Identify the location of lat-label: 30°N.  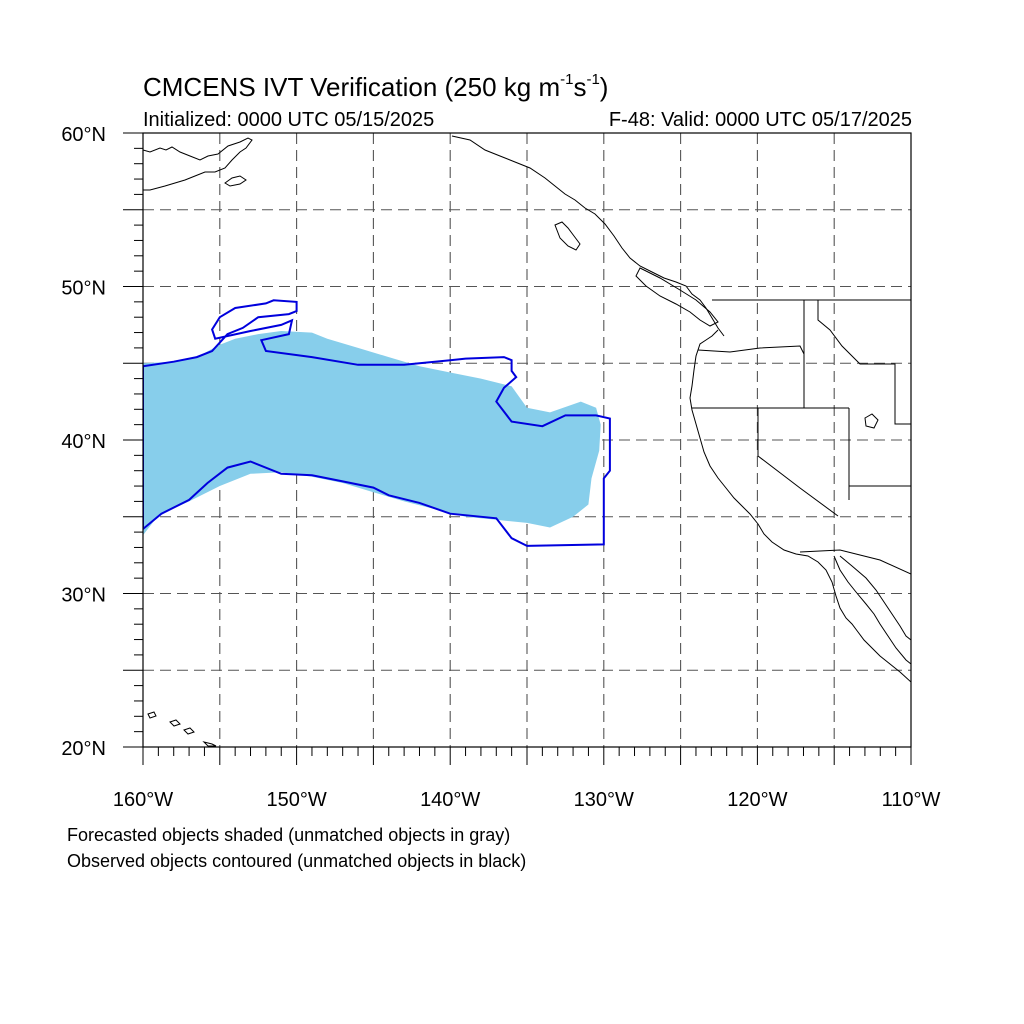
(83, 596).